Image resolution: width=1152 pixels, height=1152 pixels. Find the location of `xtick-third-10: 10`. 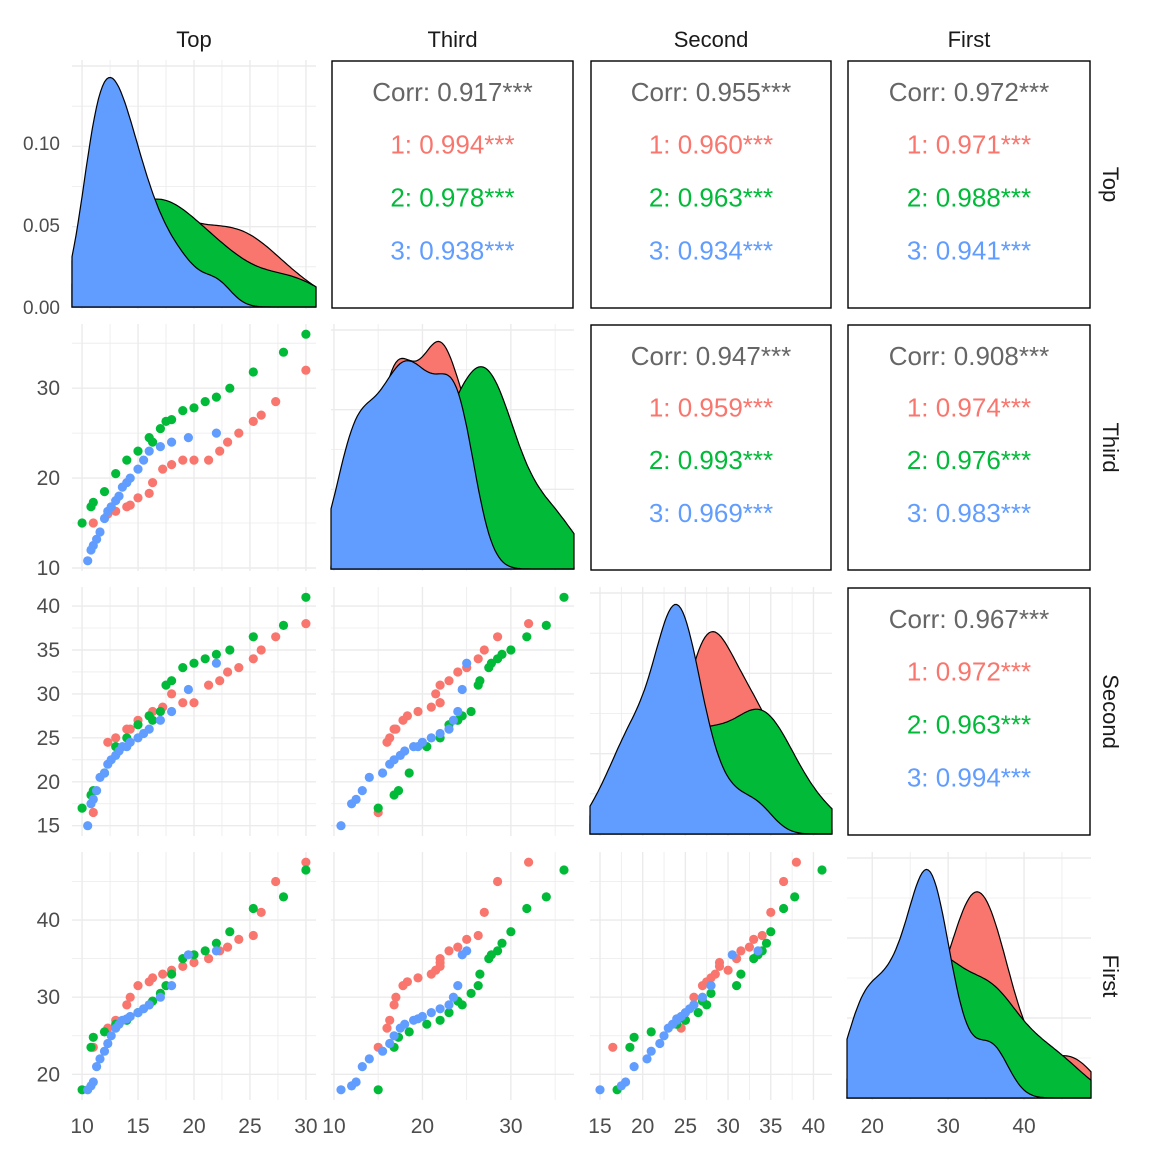

xtick-third-10: 10 is located at coordinates (333, 1126).